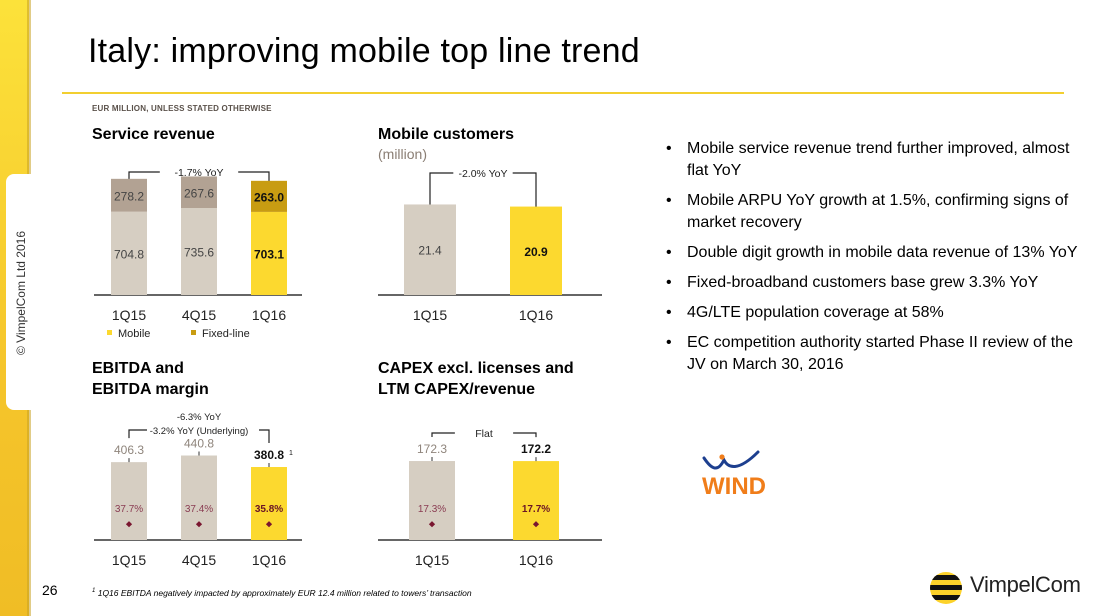 The image size is (1095, 616). I want to click on service_revenue-x-tick-label: 4Q15, so click(199, 315).